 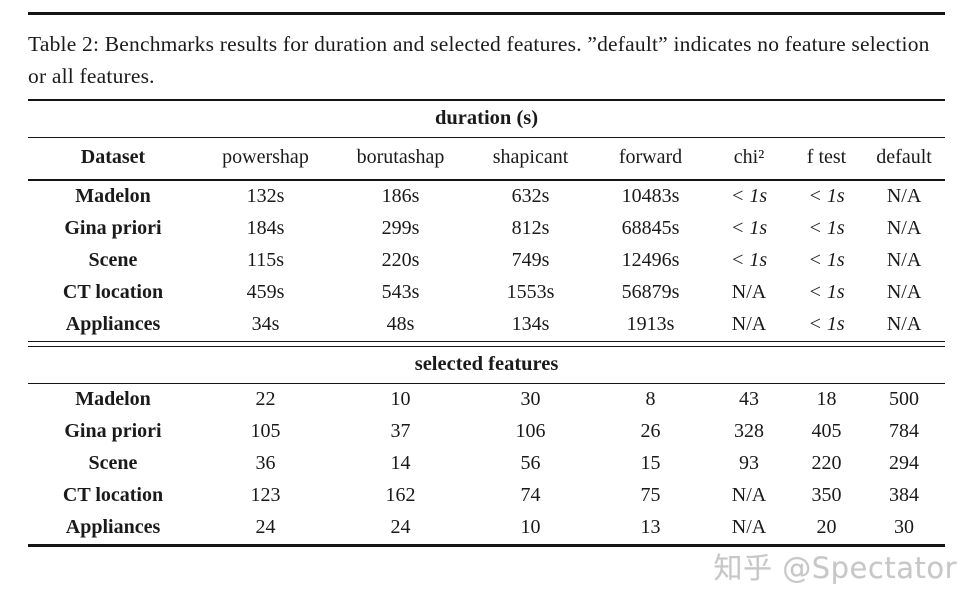 What do you see at coordinates (650, 259) in the screenshot?
I see `value-cell: 12496s` at bounding box center [650, 259].